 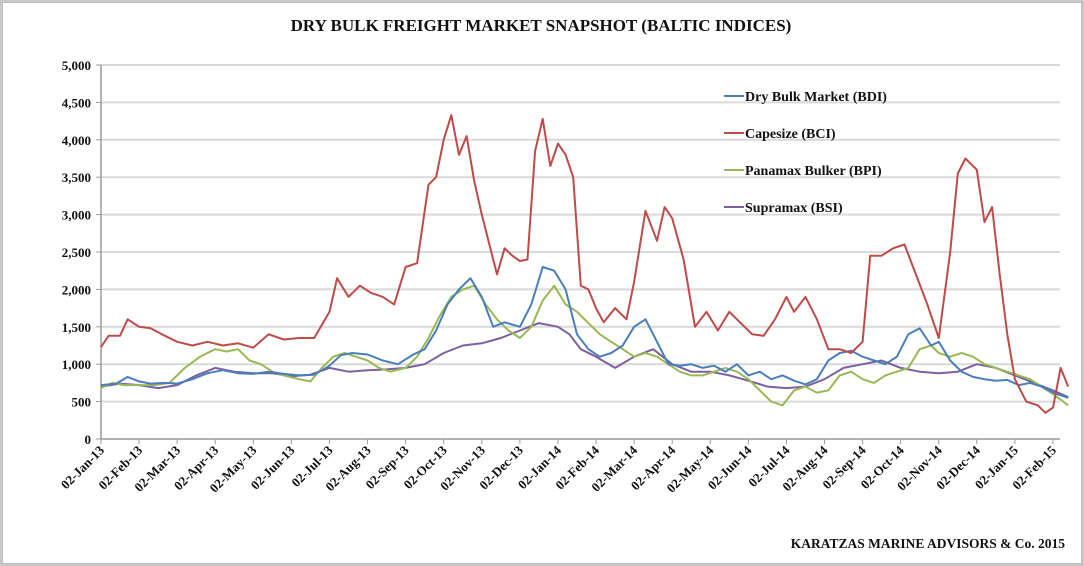 What do you see at coordinates (928, 543) in the screenshot?
I see `credit-text: KARATZAS MARINE ADVISORS & Co. 2015` at bounding box center [928, 543].